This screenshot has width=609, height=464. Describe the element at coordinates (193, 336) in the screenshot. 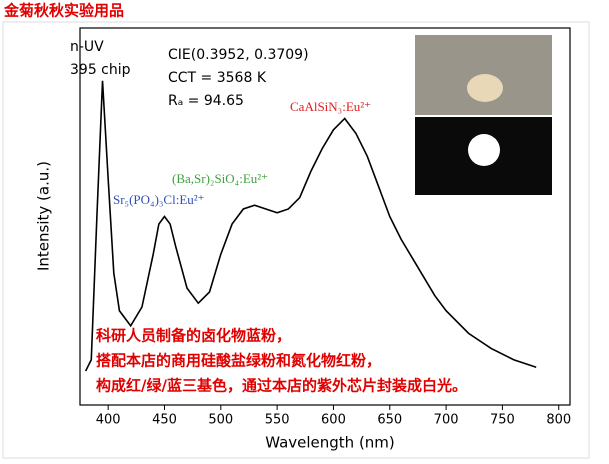

I see `note-line: 科研人员制备的卤化物蓝粉，` at that location.